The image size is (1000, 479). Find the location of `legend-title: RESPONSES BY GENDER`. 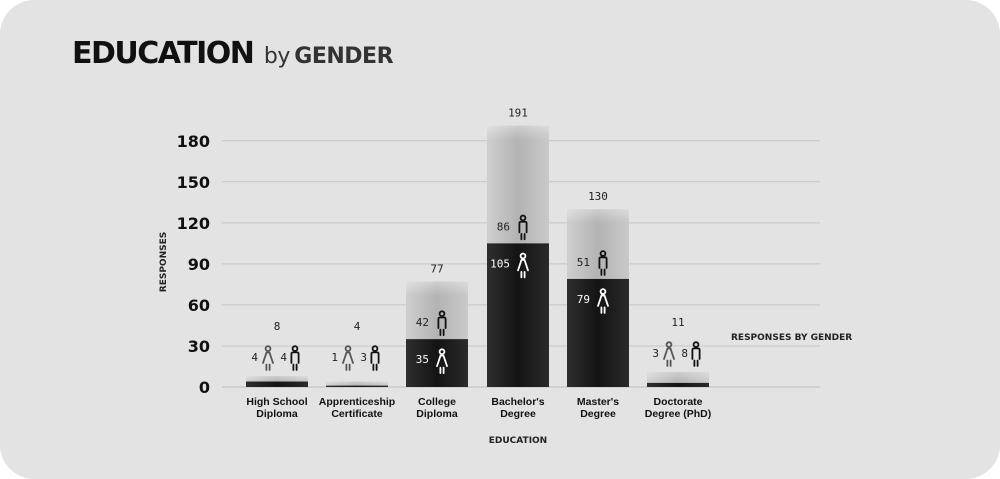

legend-title: RESPONSES BY GENDER is located at coordinates (791, 338).